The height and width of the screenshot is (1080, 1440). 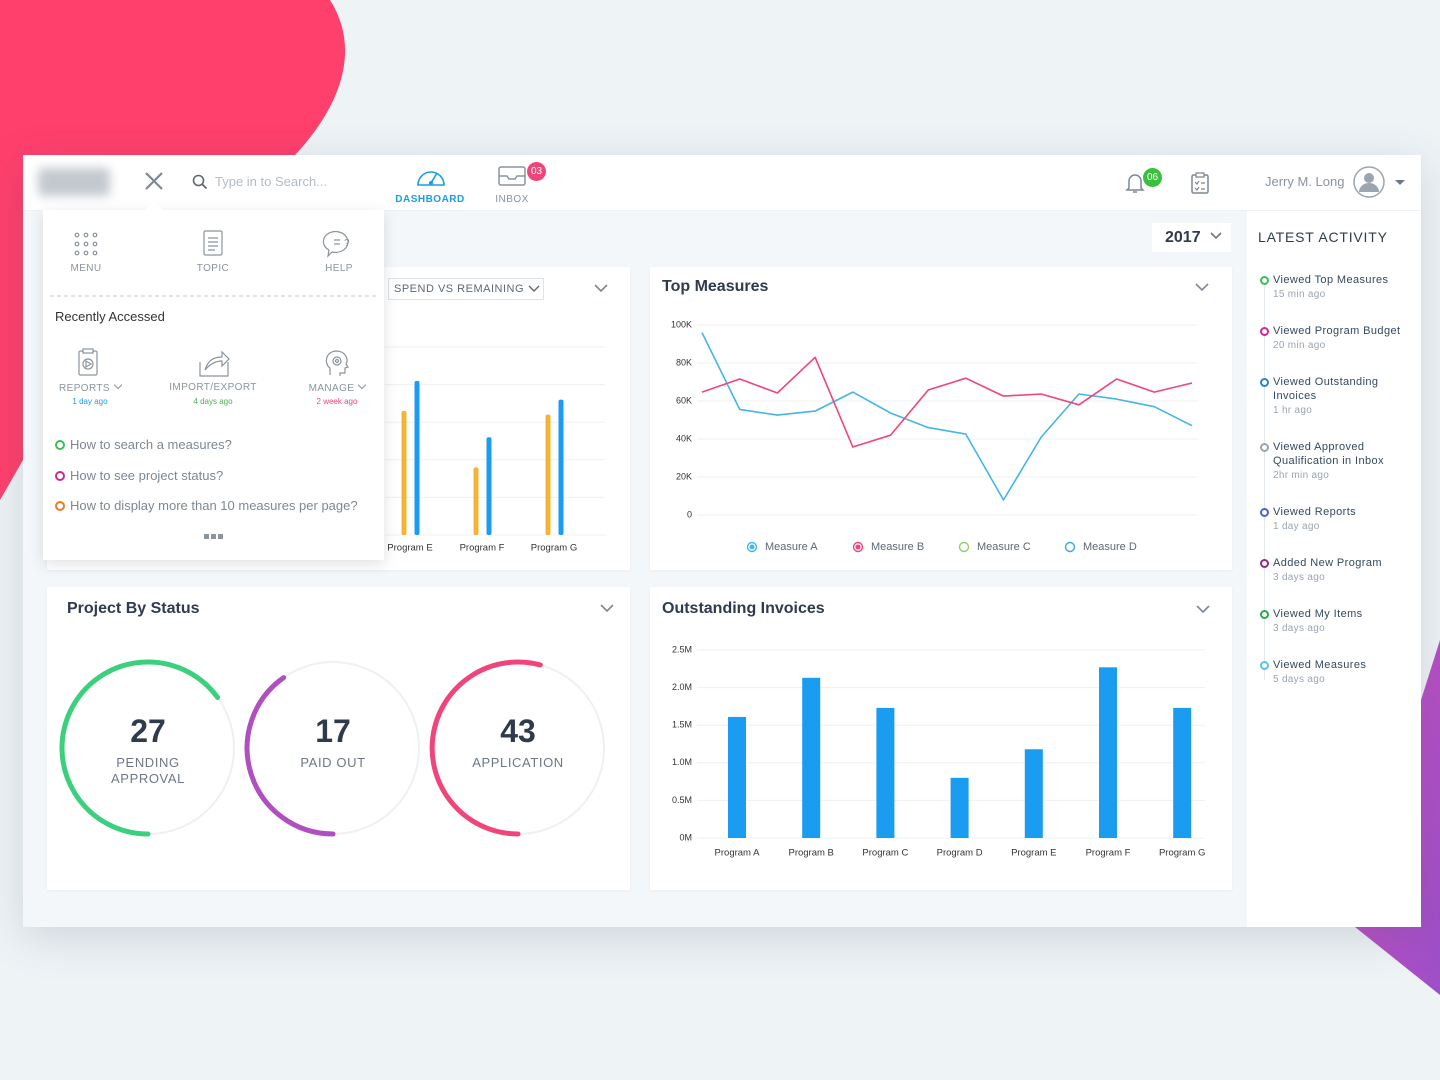 I want to click on question: How to see project status?, so click(x=147, y=475).